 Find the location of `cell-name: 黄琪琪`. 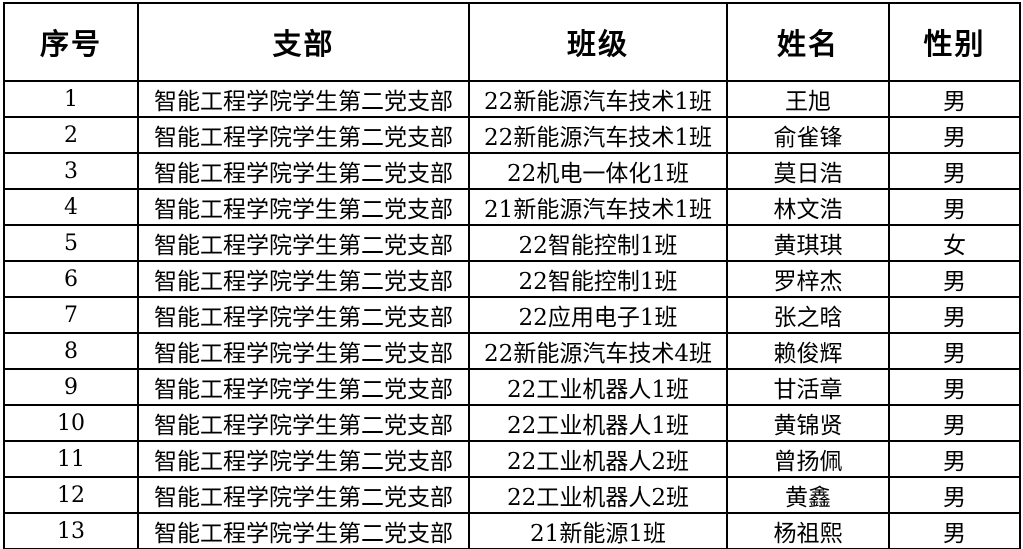

cell-name: 黄琪琪 is located at coordinates (808, 243).